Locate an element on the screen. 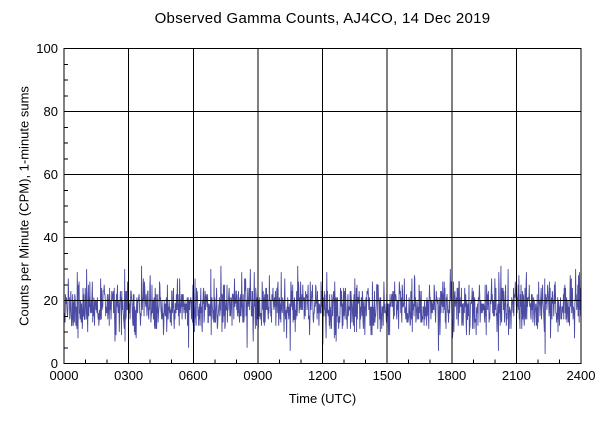 The height and width of the screenshot is (428, 600). y-tick-label: 20 is located at coordinates (50, 300).